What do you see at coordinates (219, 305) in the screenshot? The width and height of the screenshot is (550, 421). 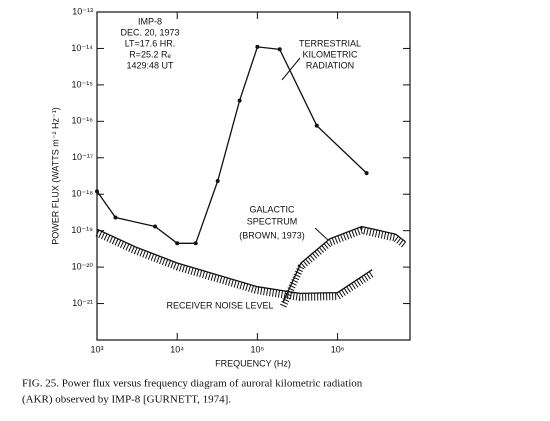 I see `annotation: RECEIVER NOISE LEVEL` at bounding box center [219, 305].